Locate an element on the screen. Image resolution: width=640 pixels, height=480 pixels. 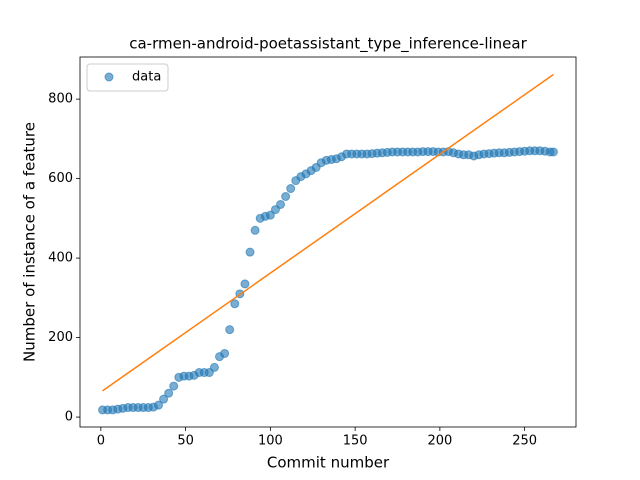
x-tick-label: 250 is located at coordinates (524, 441).